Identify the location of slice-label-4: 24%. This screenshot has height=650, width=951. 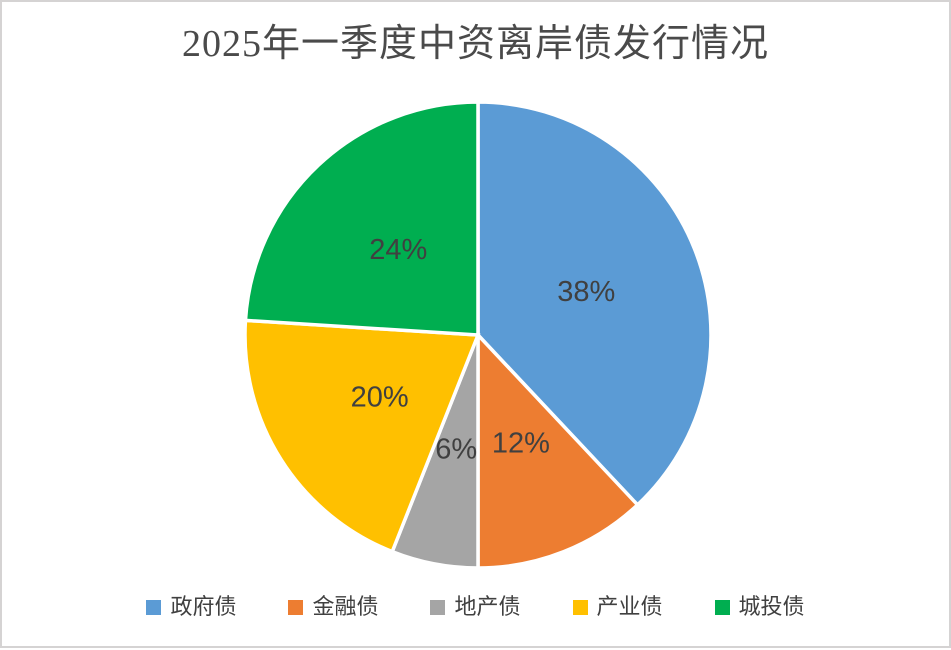
(398, 250).